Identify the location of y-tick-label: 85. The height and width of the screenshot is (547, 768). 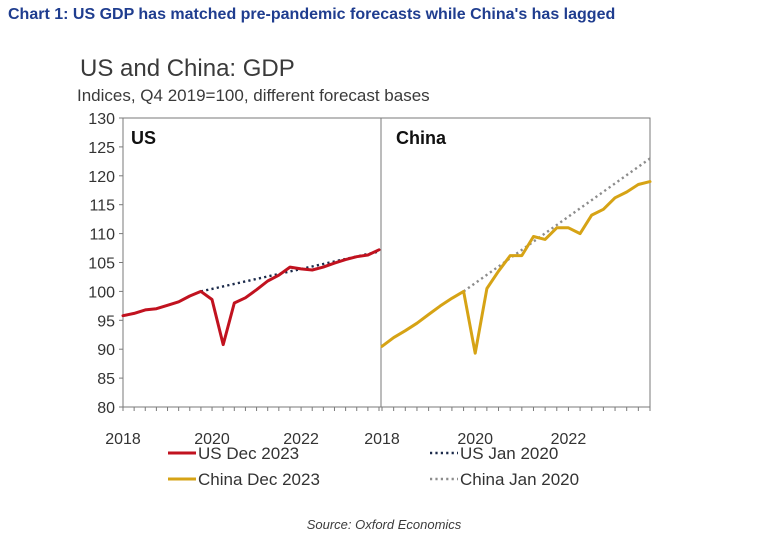
(106, 379).